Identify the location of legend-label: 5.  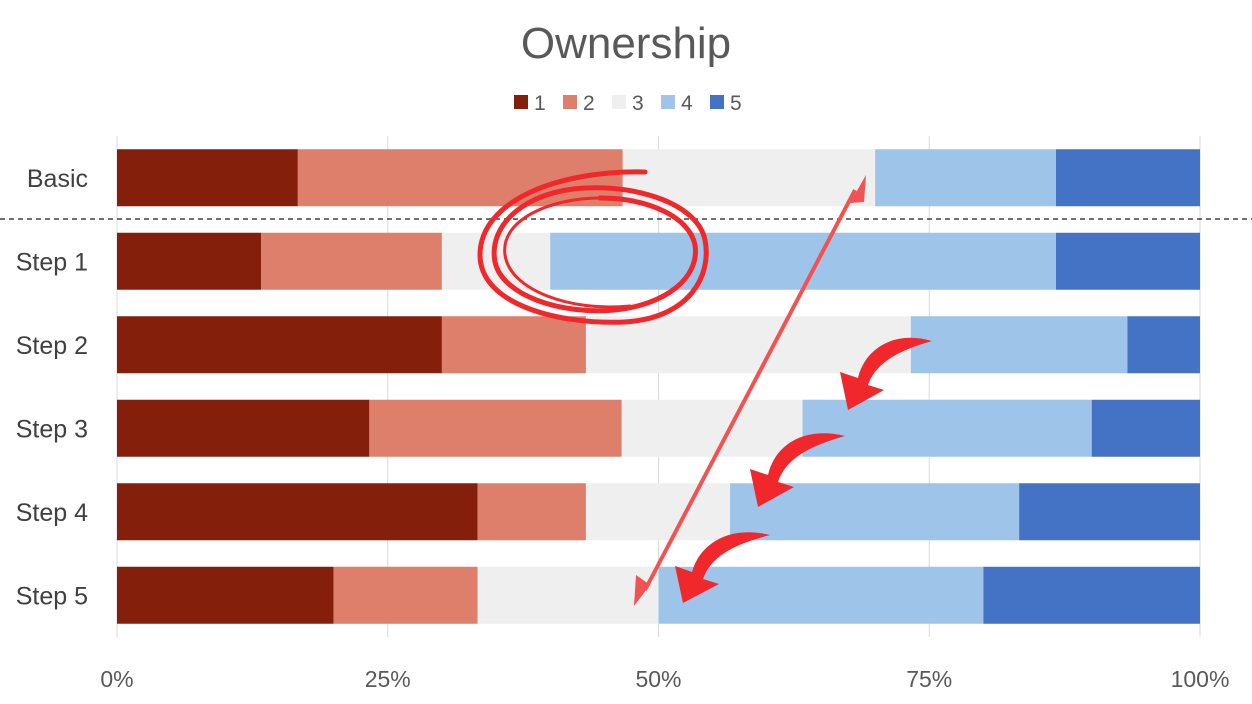
(736, 103).